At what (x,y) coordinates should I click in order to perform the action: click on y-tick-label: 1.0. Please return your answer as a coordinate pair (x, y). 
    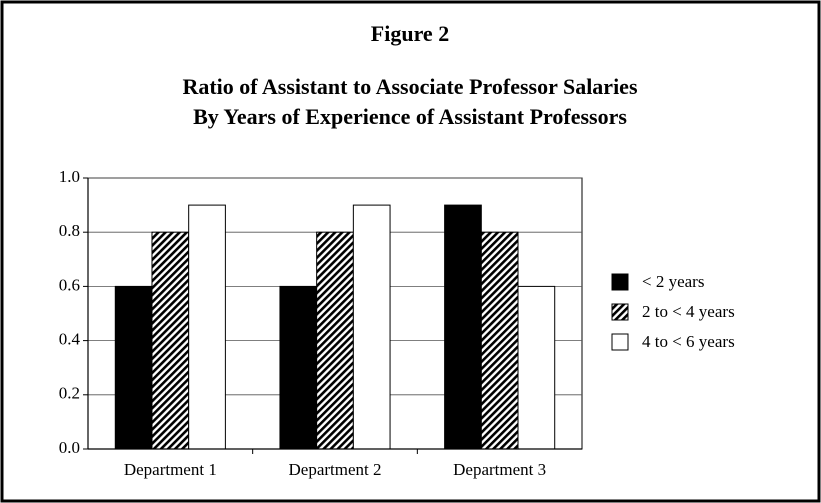
    Looking at the image, I should click on (69, 176).